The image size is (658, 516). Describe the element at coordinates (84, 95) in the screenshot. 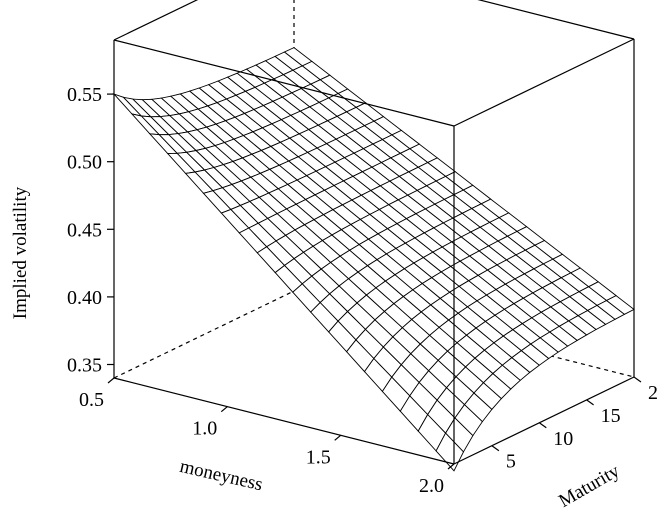

I see `z-tick-label: 0.55` at that location.